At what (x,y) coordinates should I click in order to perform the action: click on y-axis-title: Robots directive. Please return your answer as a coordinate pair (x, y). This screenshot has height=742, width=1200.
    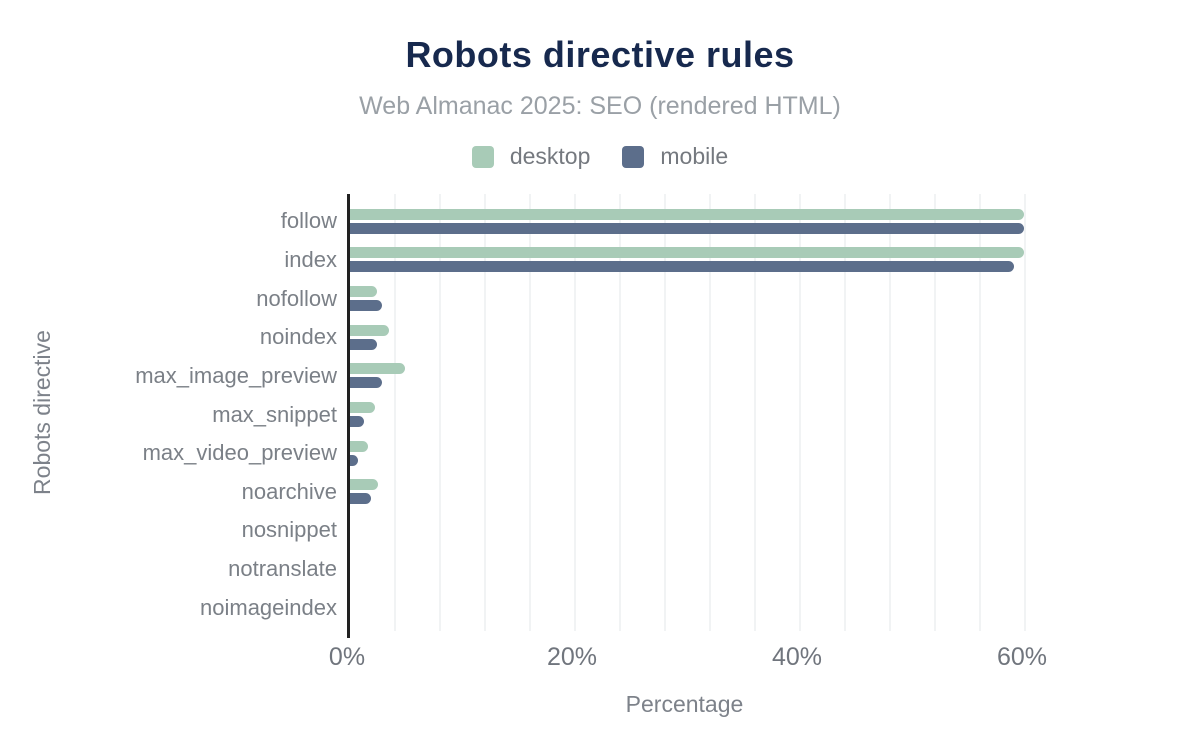
    Looking at the image, I should click on (41, 412).